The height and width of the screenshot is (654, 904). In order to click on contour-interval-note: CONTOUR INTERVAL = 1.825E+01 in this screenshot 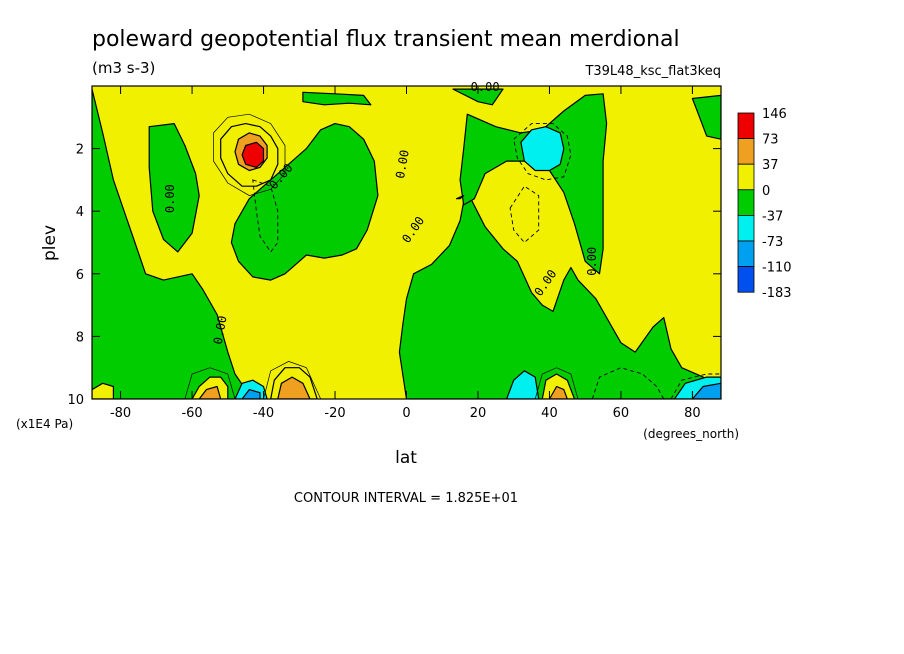, I will do `click(406, 498)`.